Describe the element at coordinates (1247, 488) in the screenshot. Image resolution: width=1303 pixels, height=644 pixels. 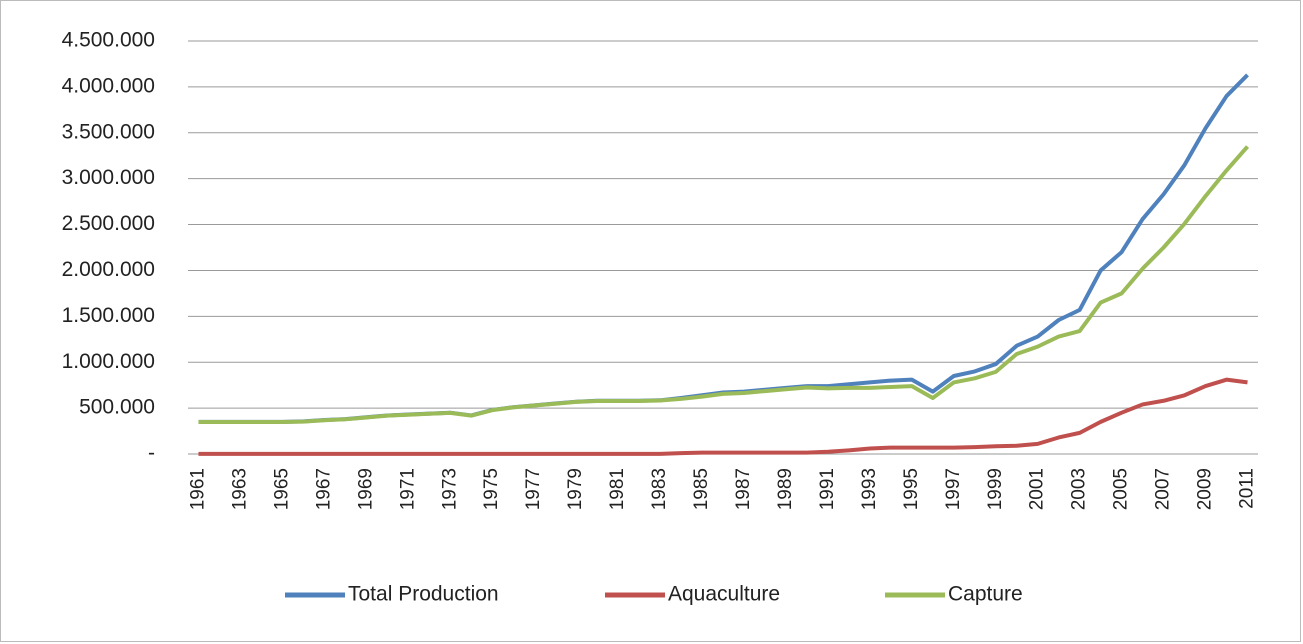
I see `x-tick-label: 2011` at that location.